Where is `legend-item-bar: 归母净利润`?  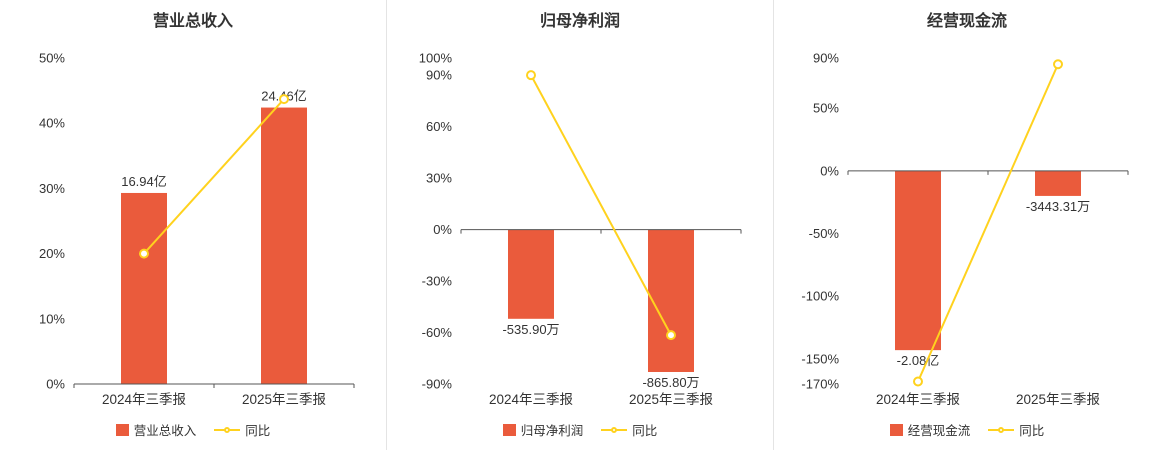 legend-item-bar: 归母净利润 is located at coordinates (543, 429).